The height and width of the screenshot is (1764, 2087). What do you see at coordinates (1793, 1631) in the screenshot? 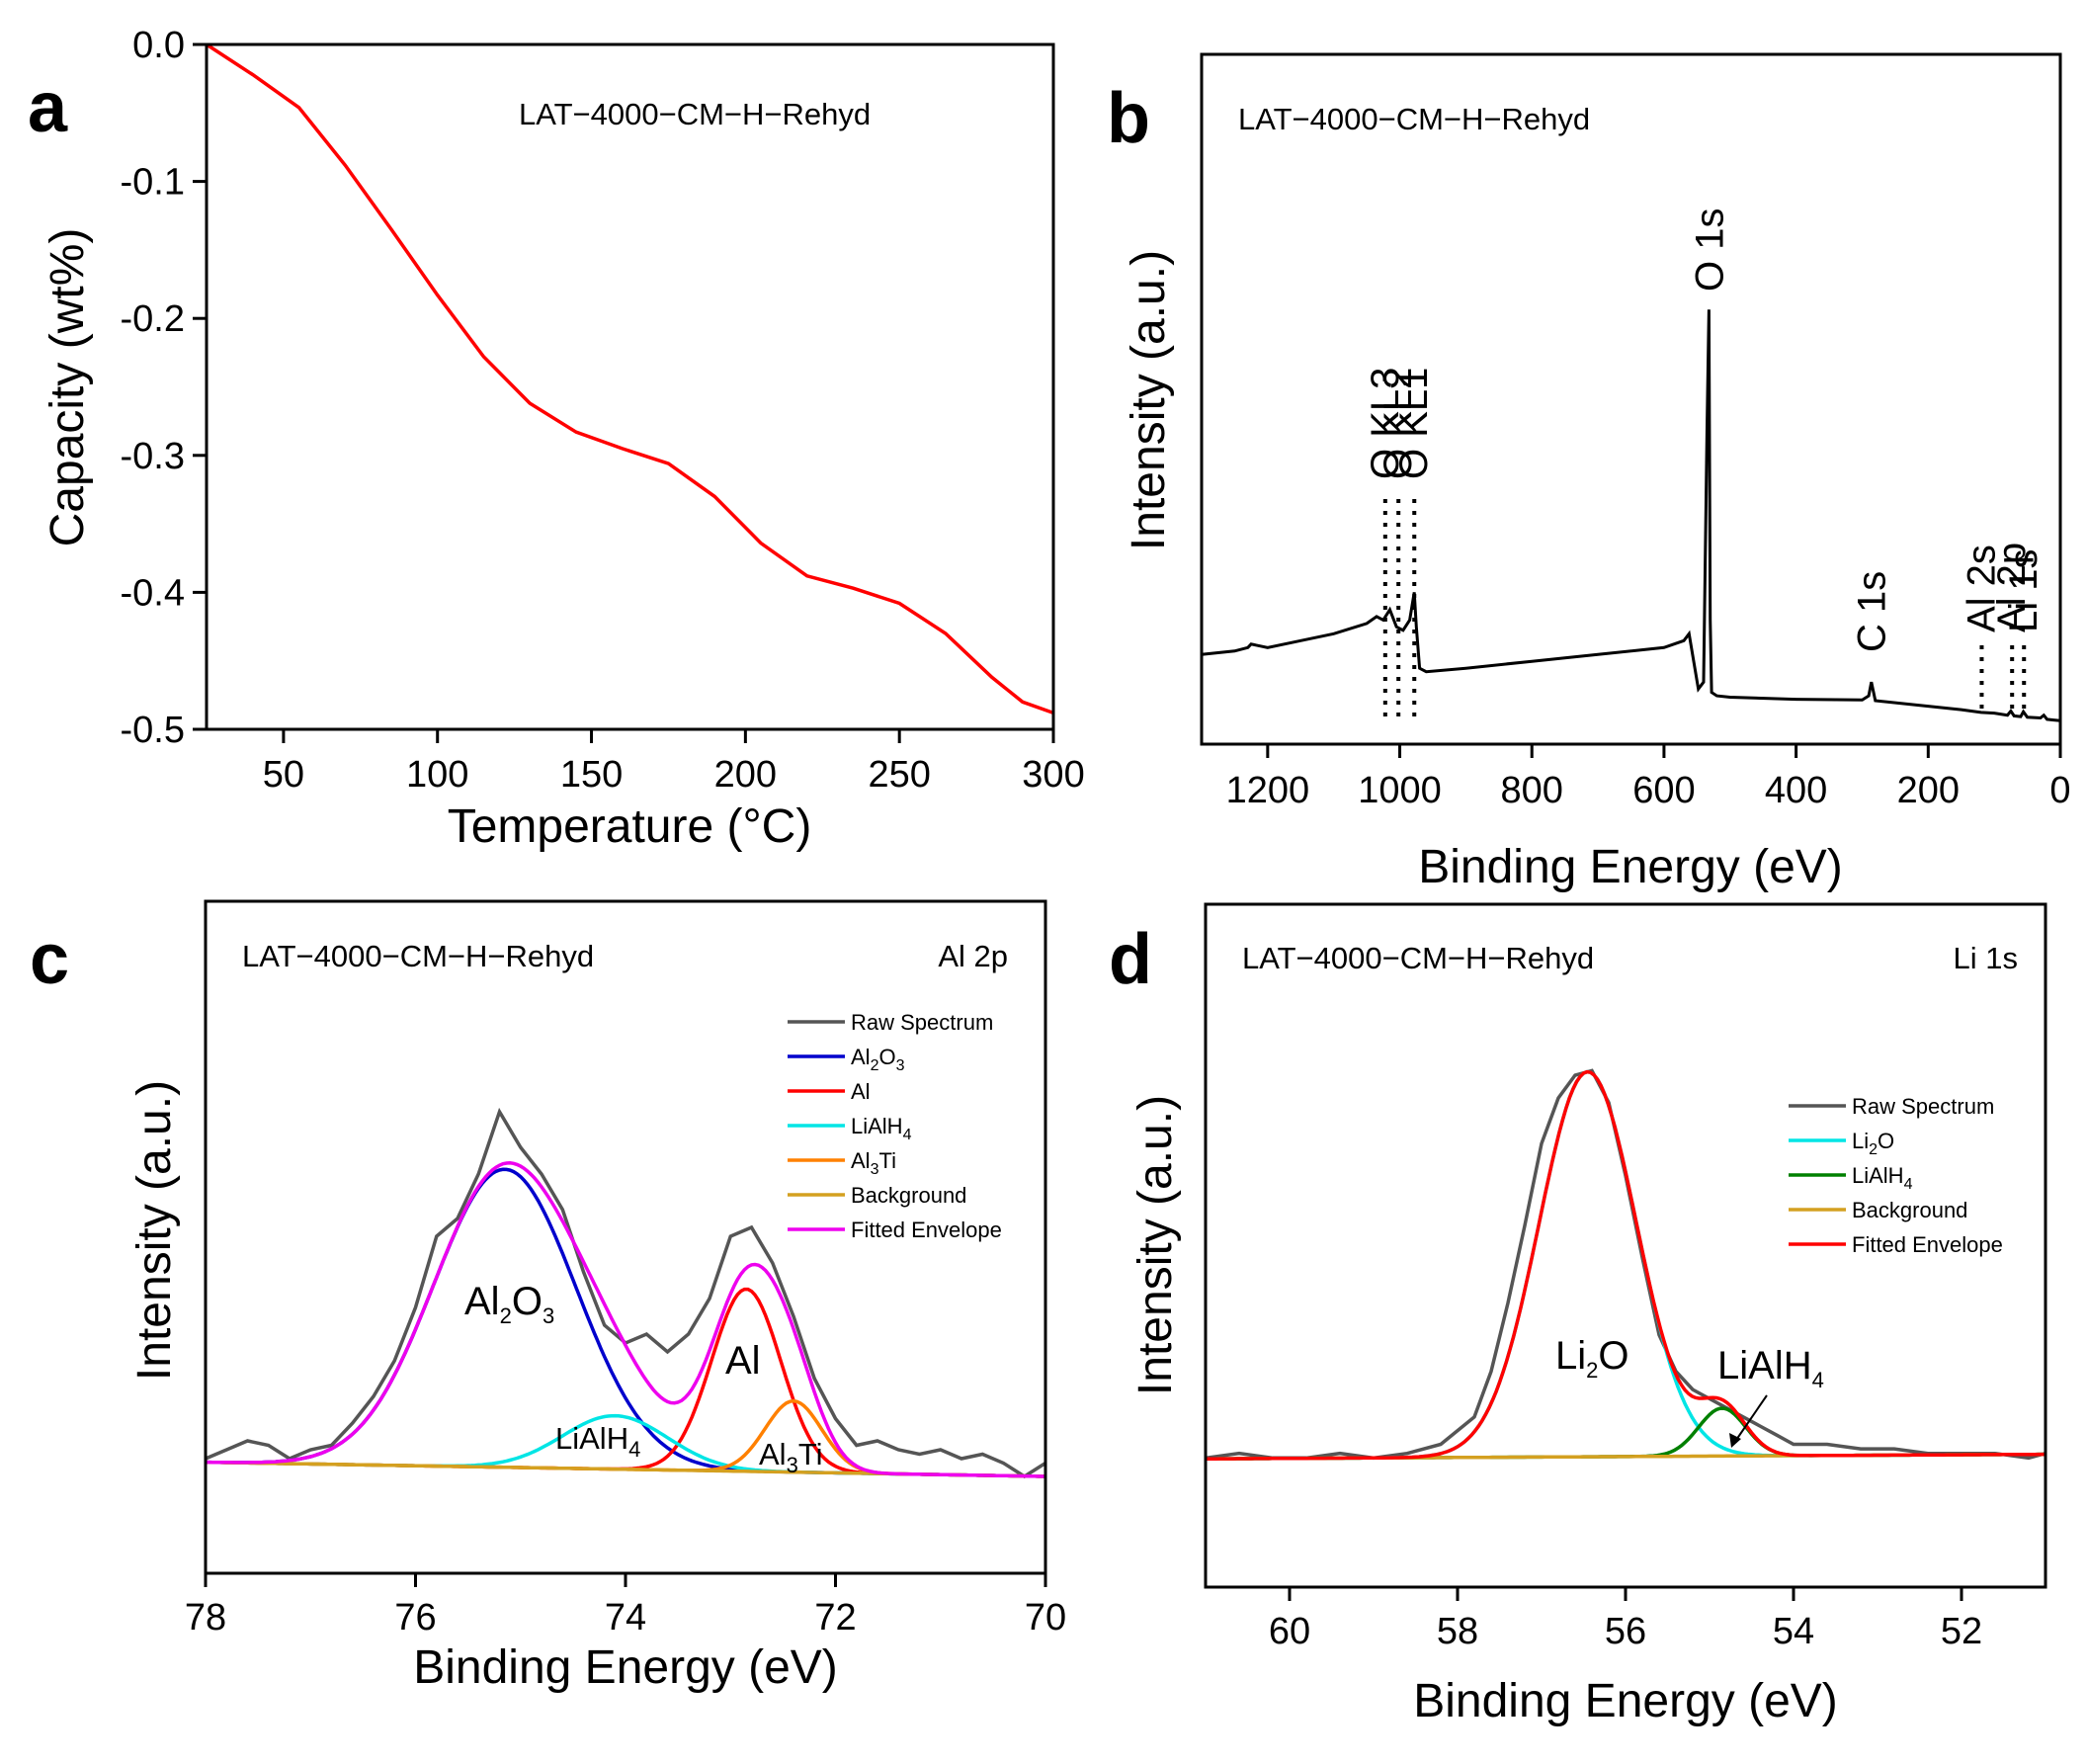
I see `panel-d-xtick-label: 54` at bounding box center [1793, 1631].